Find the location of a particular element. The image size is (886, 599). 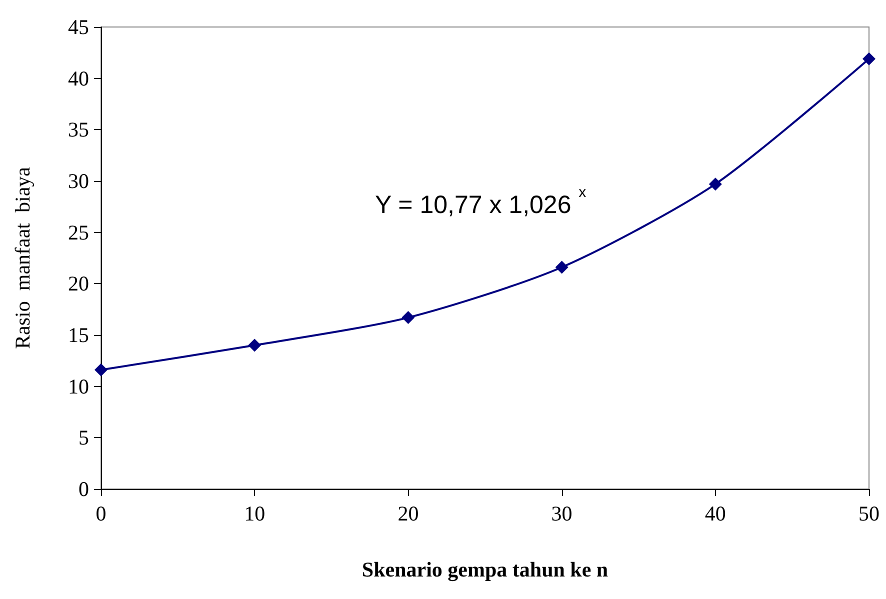

x-tick-label: 50 is located at coordinates (869, 514).